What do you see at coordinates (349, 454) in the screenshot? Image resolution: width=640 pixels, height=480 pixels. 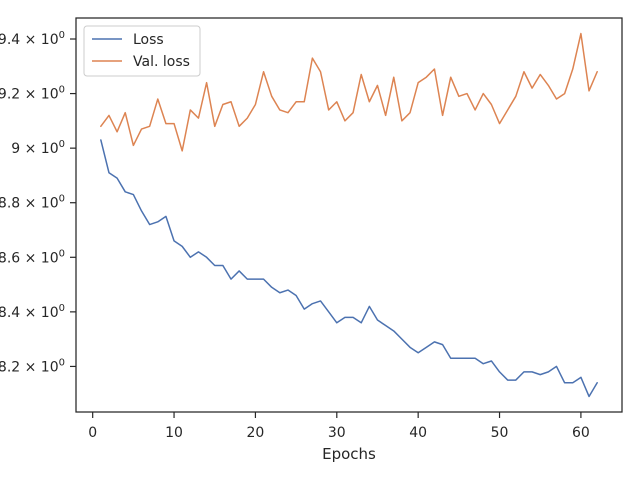 I see `x-axis-label: Epochs` at bounding box center [349, 454].